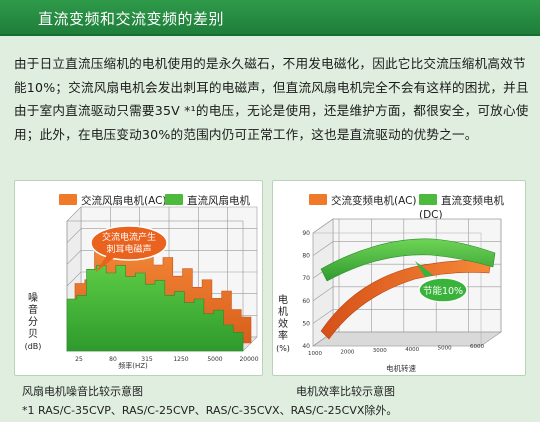 This screenshot has width=540, height=422. What do you see at coordinates (270, 18) in the screenshot?
I see `section-header: 直流变频和交流变频的差别` at bounding box center [270, 18].